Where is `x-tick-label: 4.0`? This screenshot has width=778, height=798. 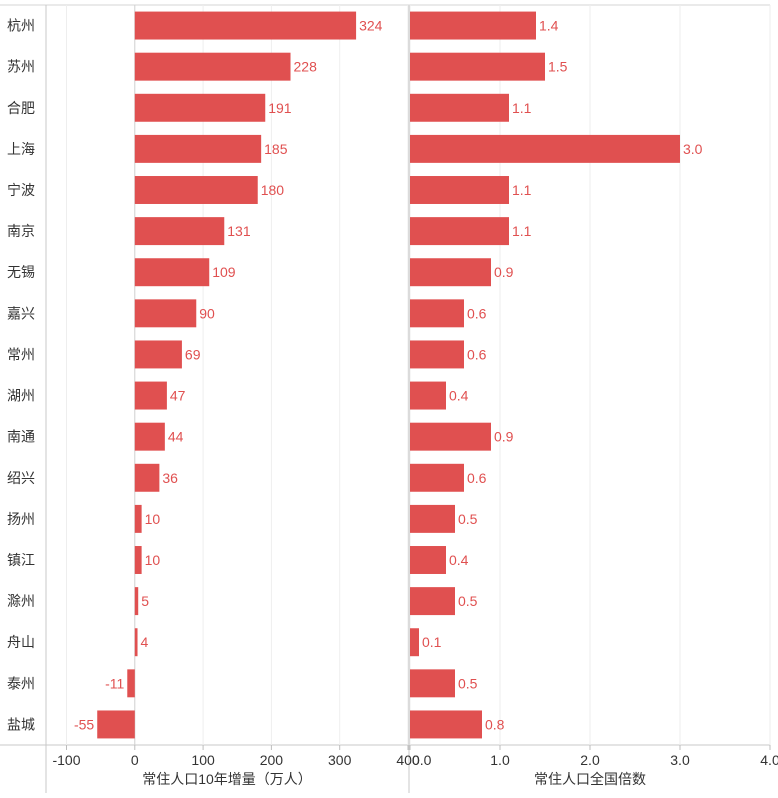 x-tick-label: 4.0 is located at coordinates (769, 760).